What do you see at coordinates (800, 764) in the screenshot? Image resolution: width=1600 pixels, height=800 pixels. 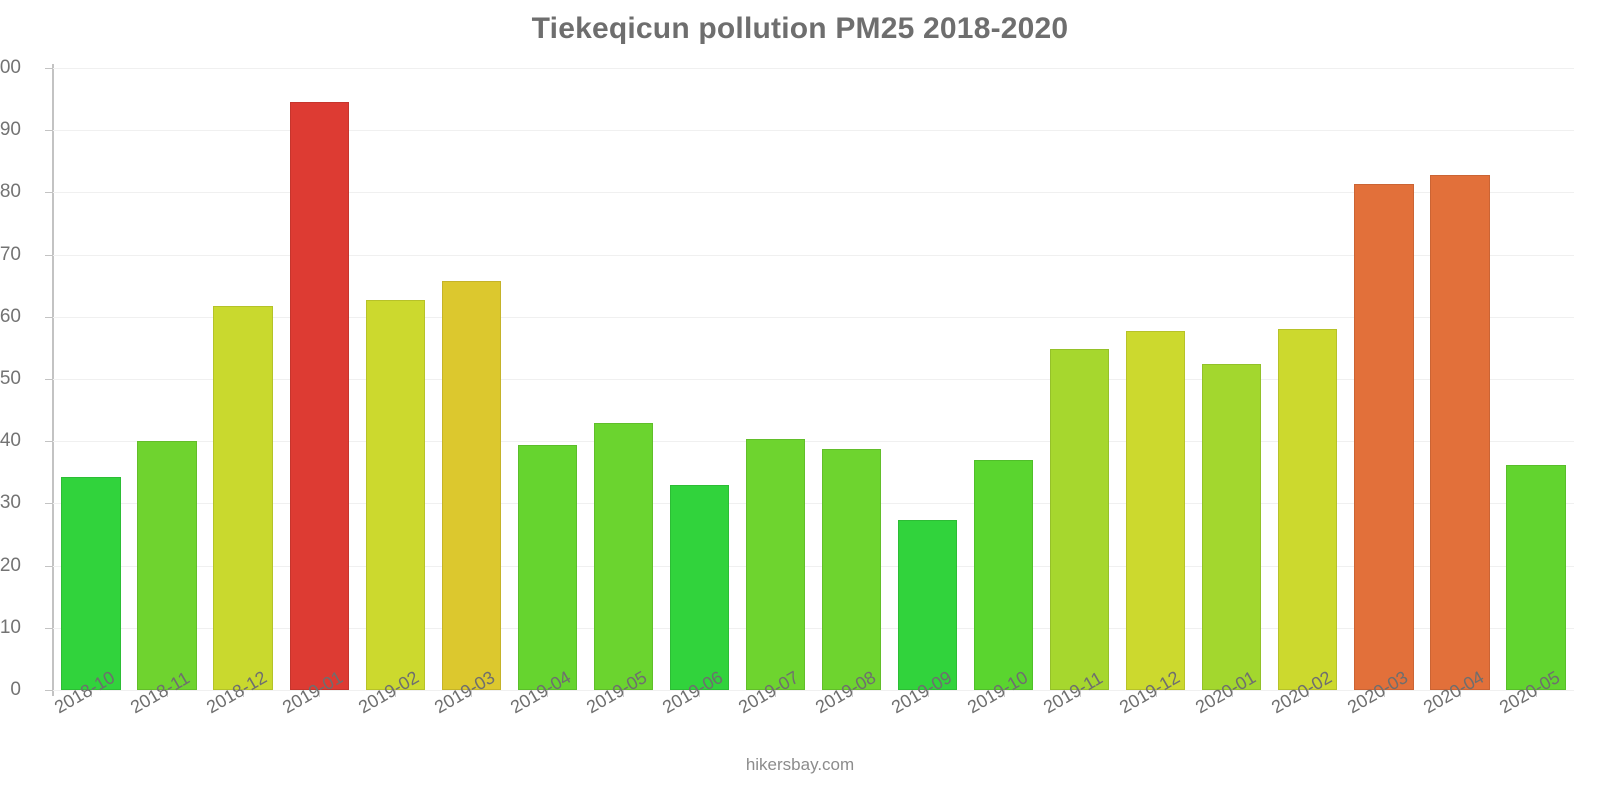 I see `footer-credit: hikersbay.com` at bounding box center [800, 764].